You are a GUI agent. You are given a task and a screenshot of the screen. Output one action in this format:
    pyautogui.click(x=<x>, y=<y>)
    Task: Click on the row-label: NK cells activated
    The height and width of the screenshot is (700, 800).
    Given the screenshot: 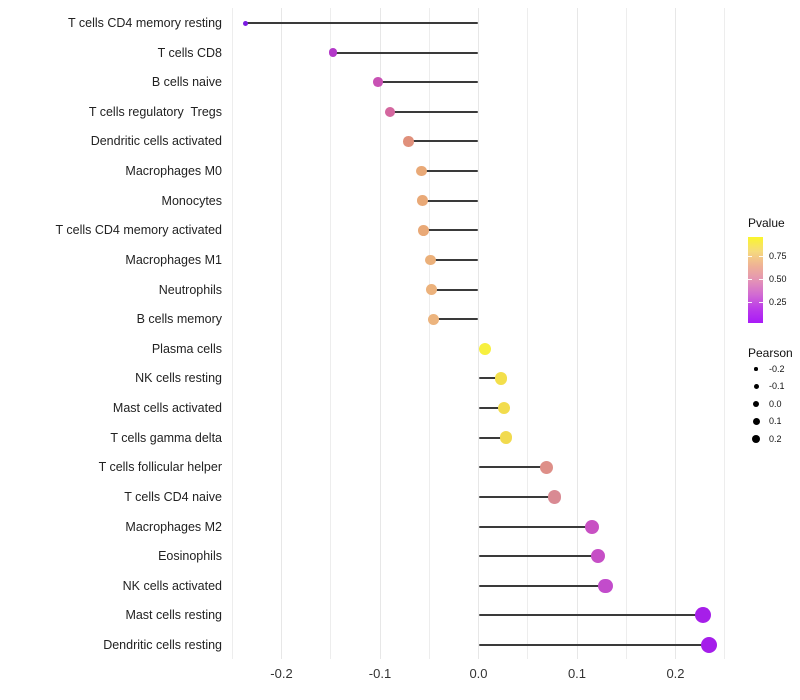 What is the action you would take?
    pyautogui.click(x=172, y=585)
    